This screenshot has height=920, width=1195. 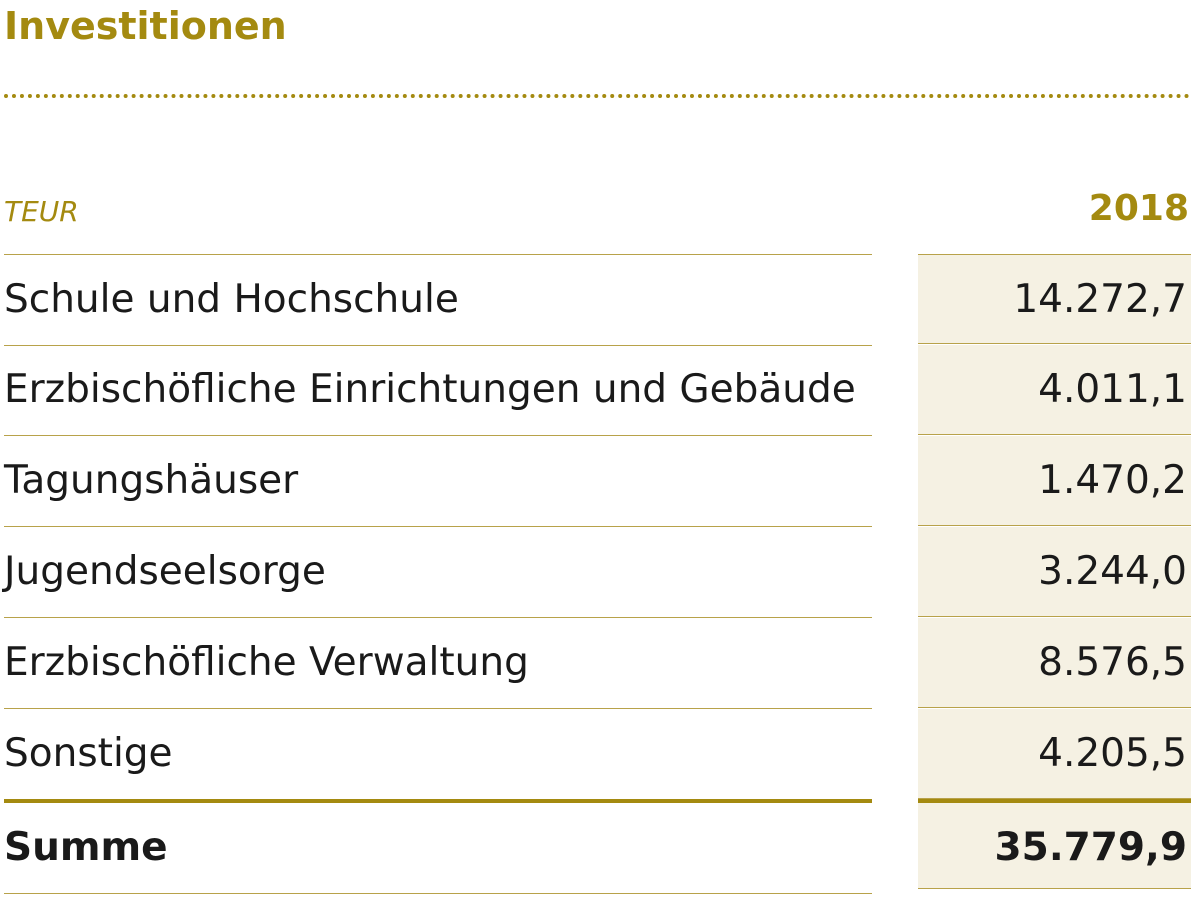 What do you see at coordinates (438, 481) in the screenshot?
I see `row-label: Tagungshäuser` at bounding box center [438, 481].